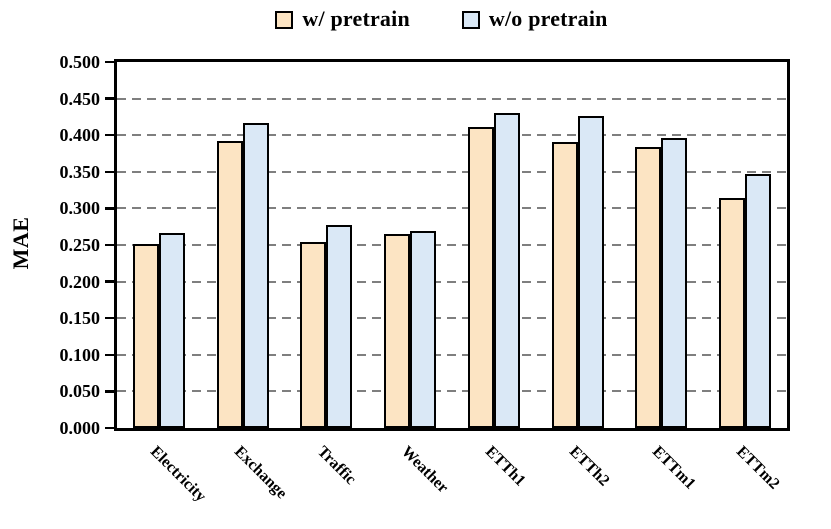  Describe the element at coordinates (339, 326) in the screenshot. I see `bar-without-pretrain-traffic` at that location.